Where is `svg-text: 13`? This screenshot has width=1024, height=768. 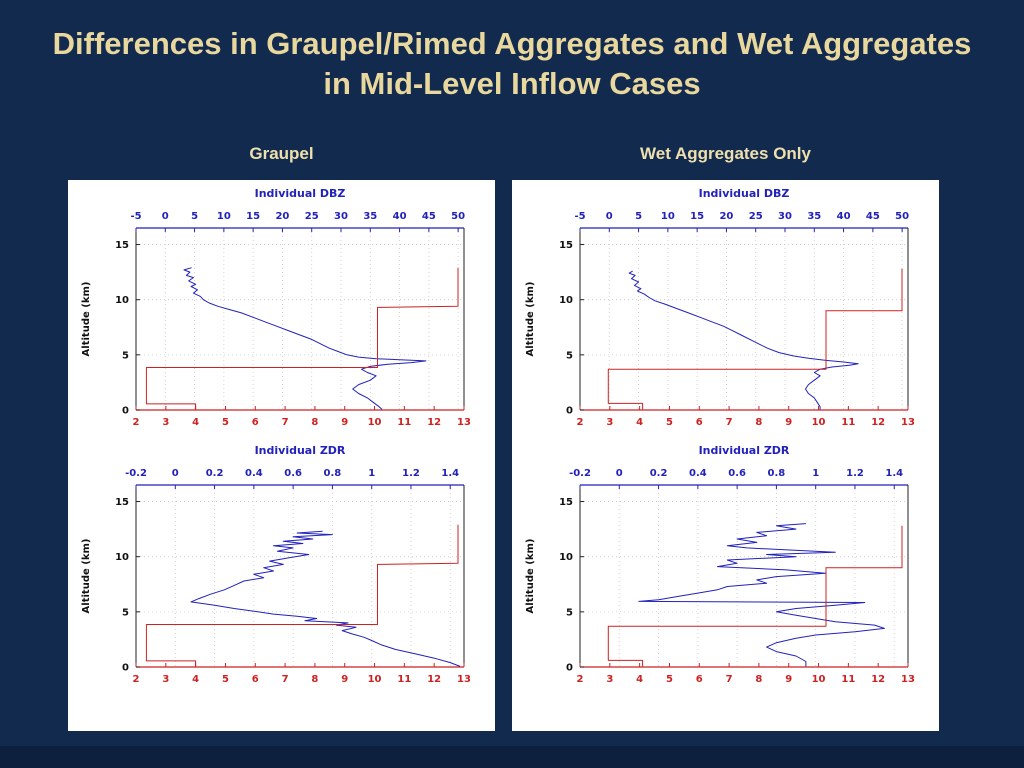 svg-text: 13 is located at coordinates (908, 422).